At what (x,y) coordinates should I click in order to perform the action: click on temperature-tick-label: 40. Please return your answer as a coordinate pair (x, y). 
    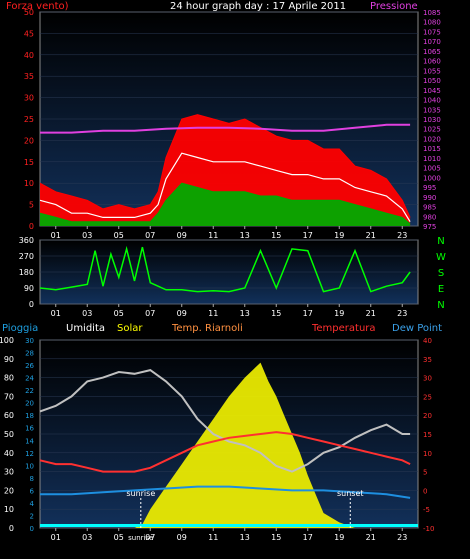
    Looking at the image, I should click on (427, 341).